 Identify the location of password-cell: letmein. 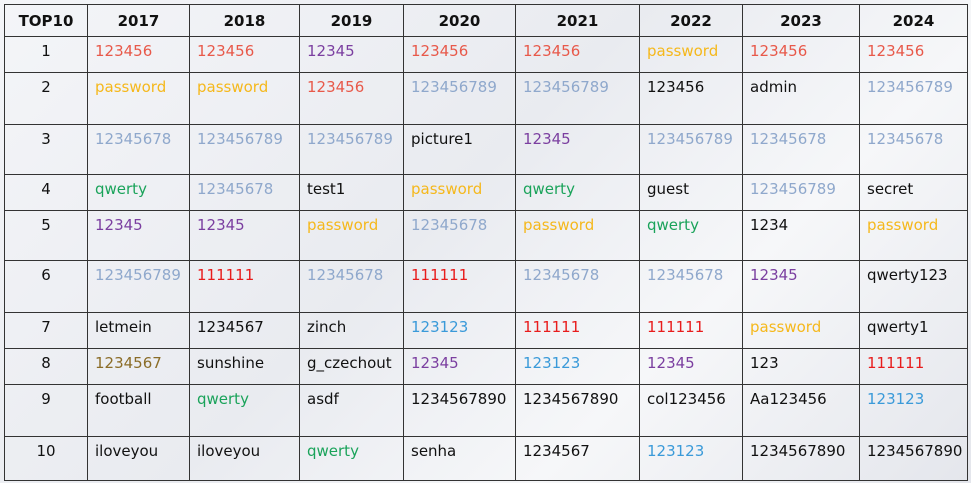
(138, 330).